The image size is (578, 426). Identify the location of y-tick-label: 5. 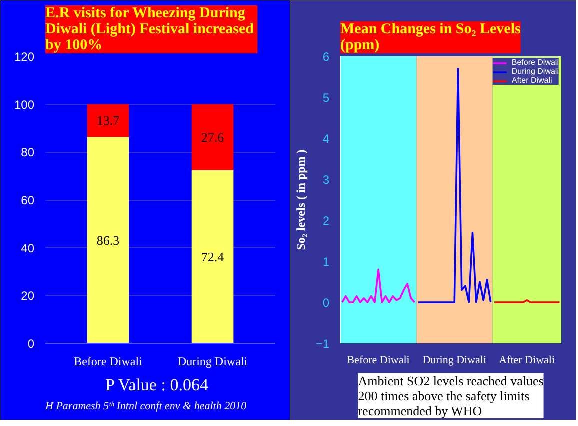
(326, 98).